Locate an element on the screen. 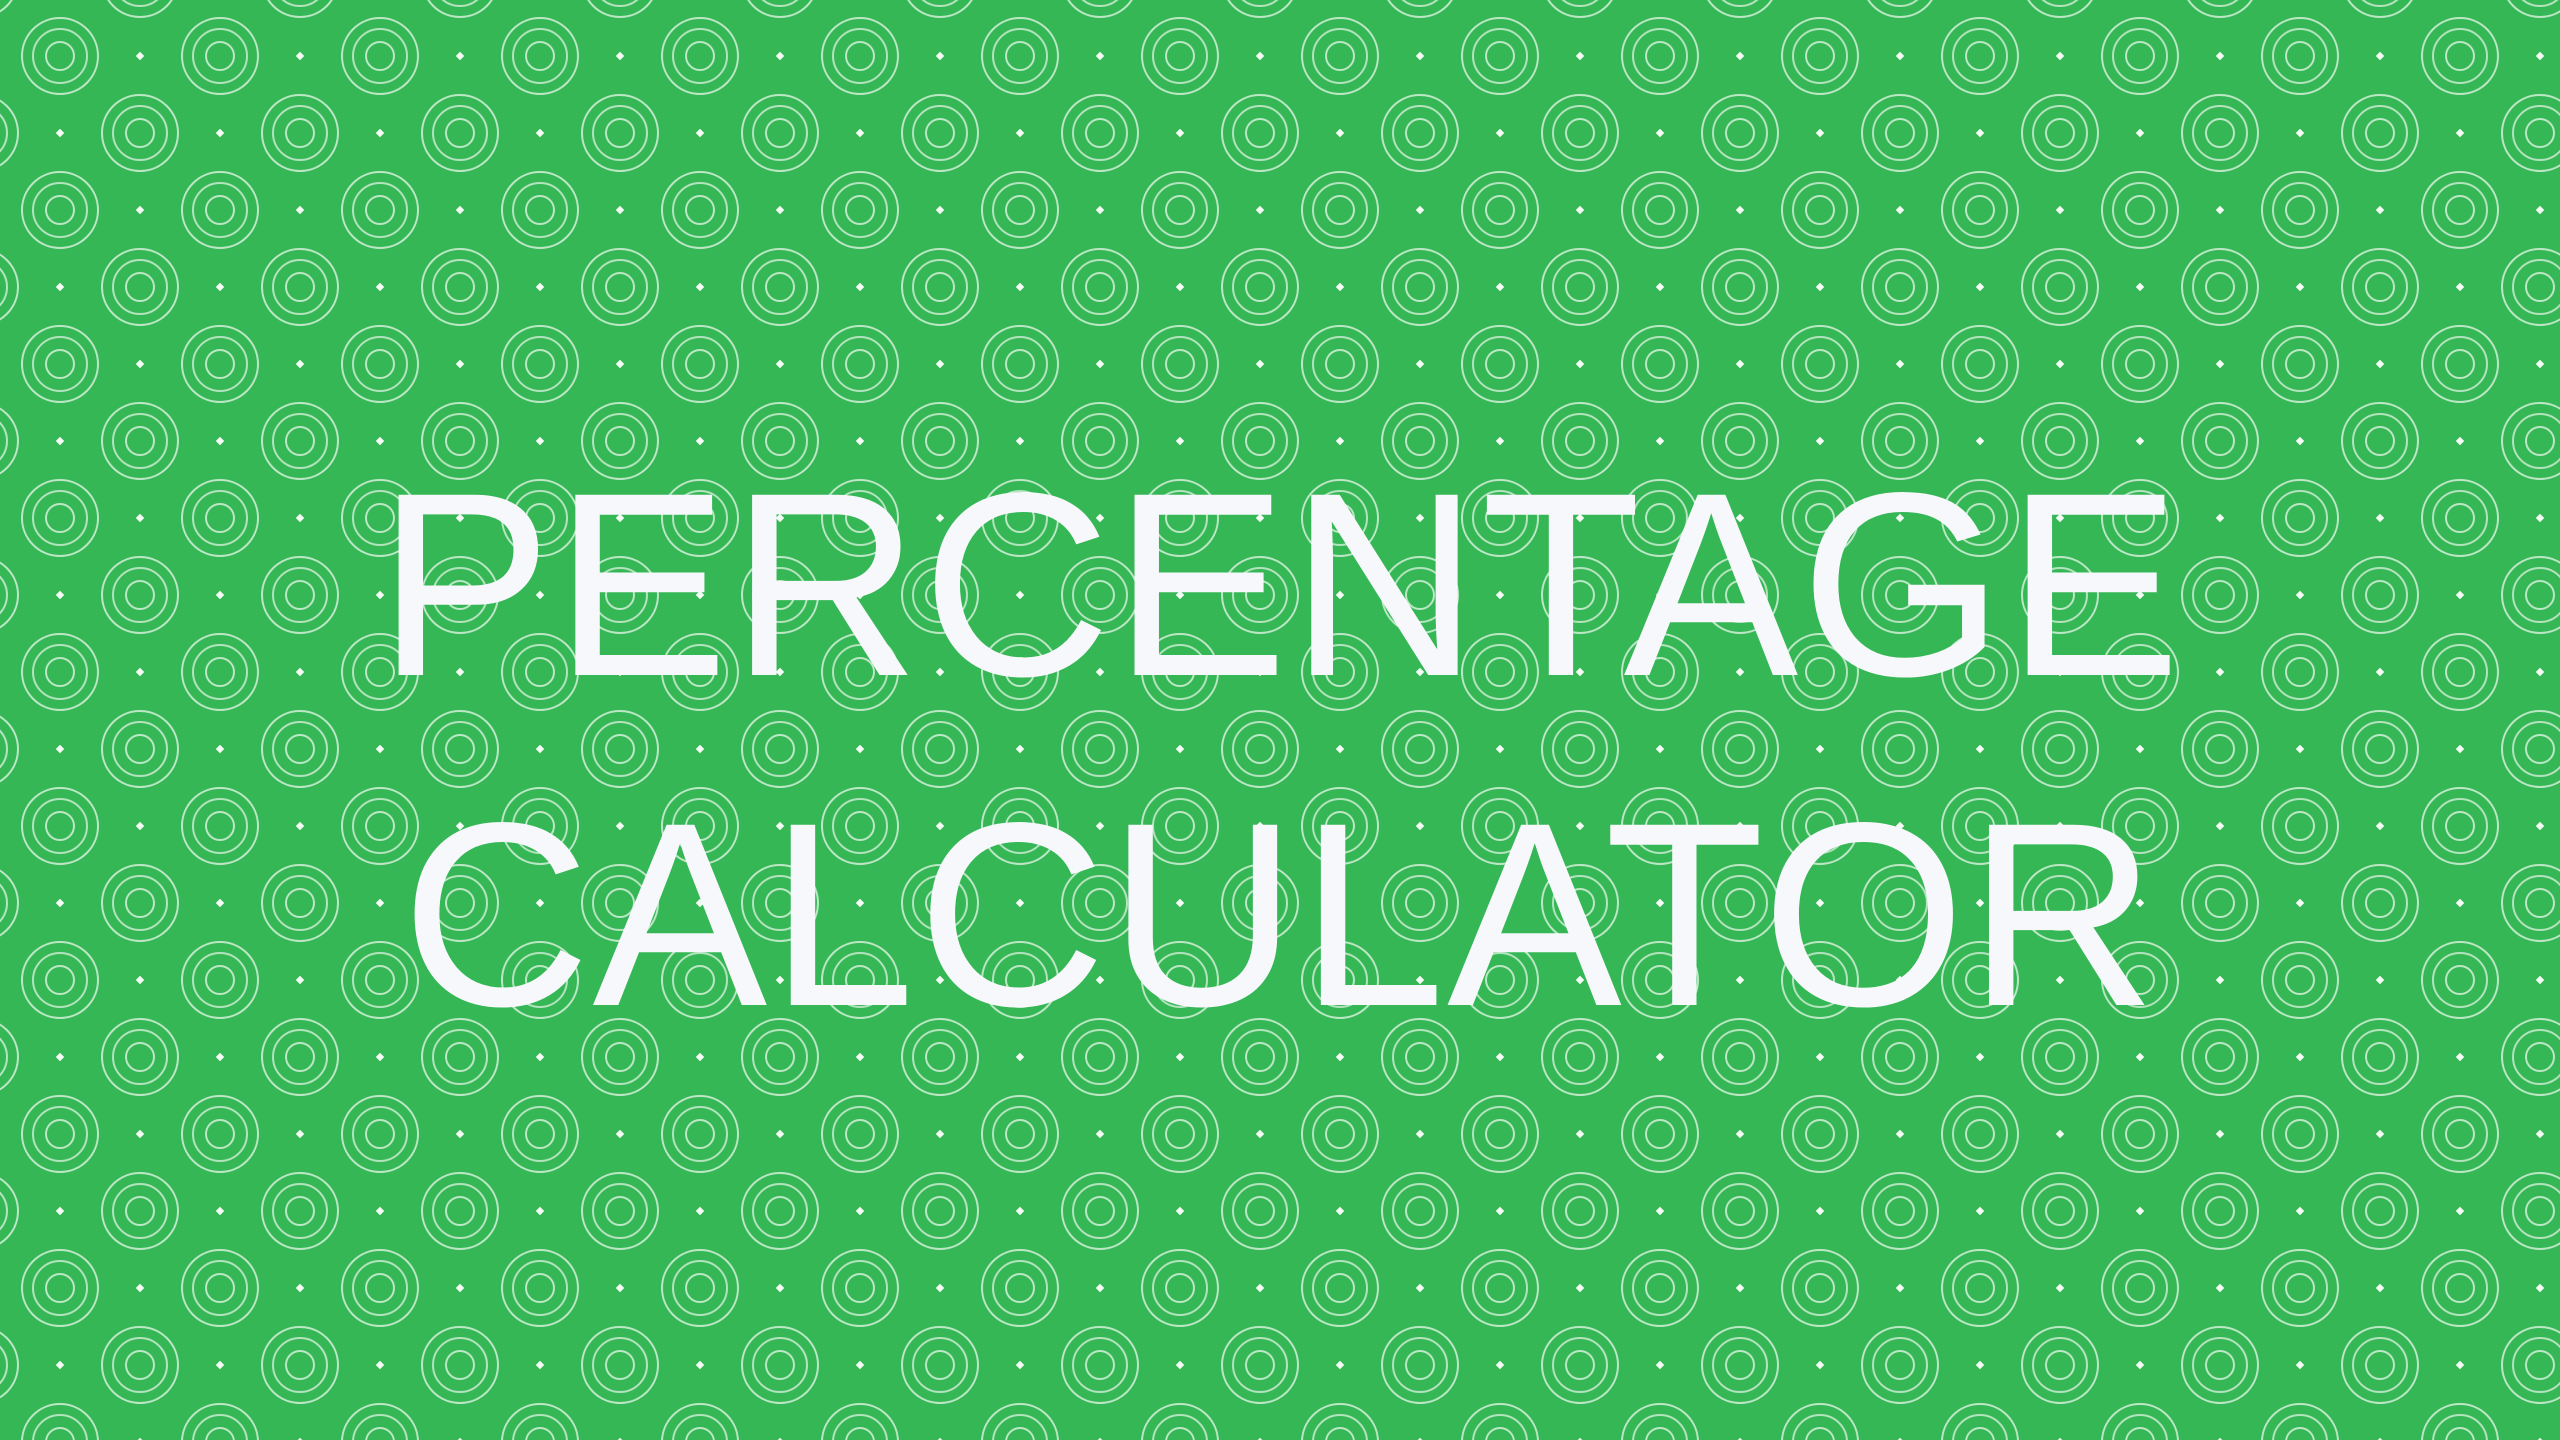 The width and height of the screenshot is (2560, 1440). title-line-2: CALCULATOR is located at coordinates (1280, 914).